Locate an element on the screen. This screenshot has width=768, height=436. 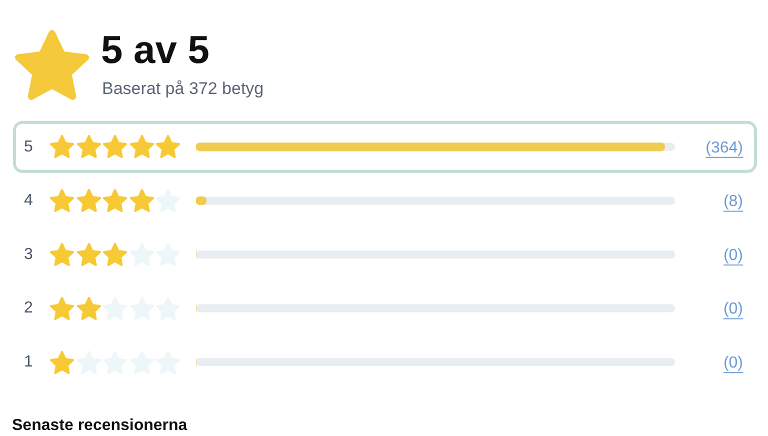
chart-title: 5 av 5 is located at coordinates (155, 50).